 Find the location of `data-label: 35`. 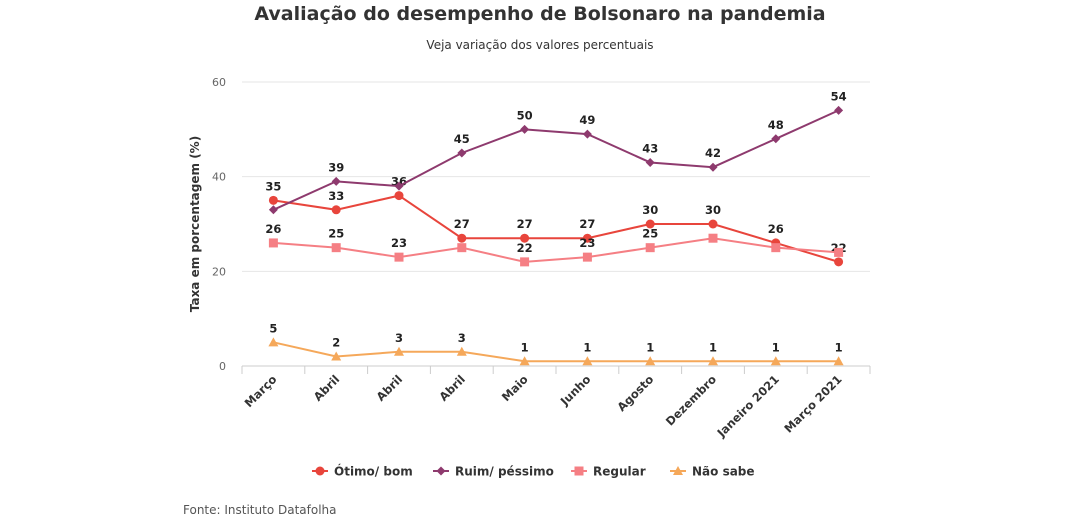

data-label: 35 is located at coordinates (273, 186).